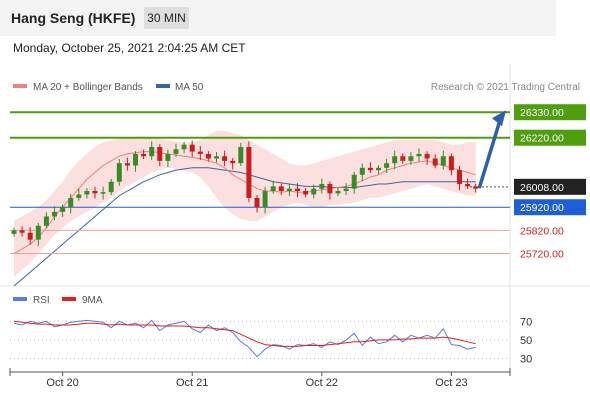 This screenshot has height=400, width=590. Describe the element at coordinates (92, 300) in the screenshot. I see `legend-9ma-label: 9MA` at that location.